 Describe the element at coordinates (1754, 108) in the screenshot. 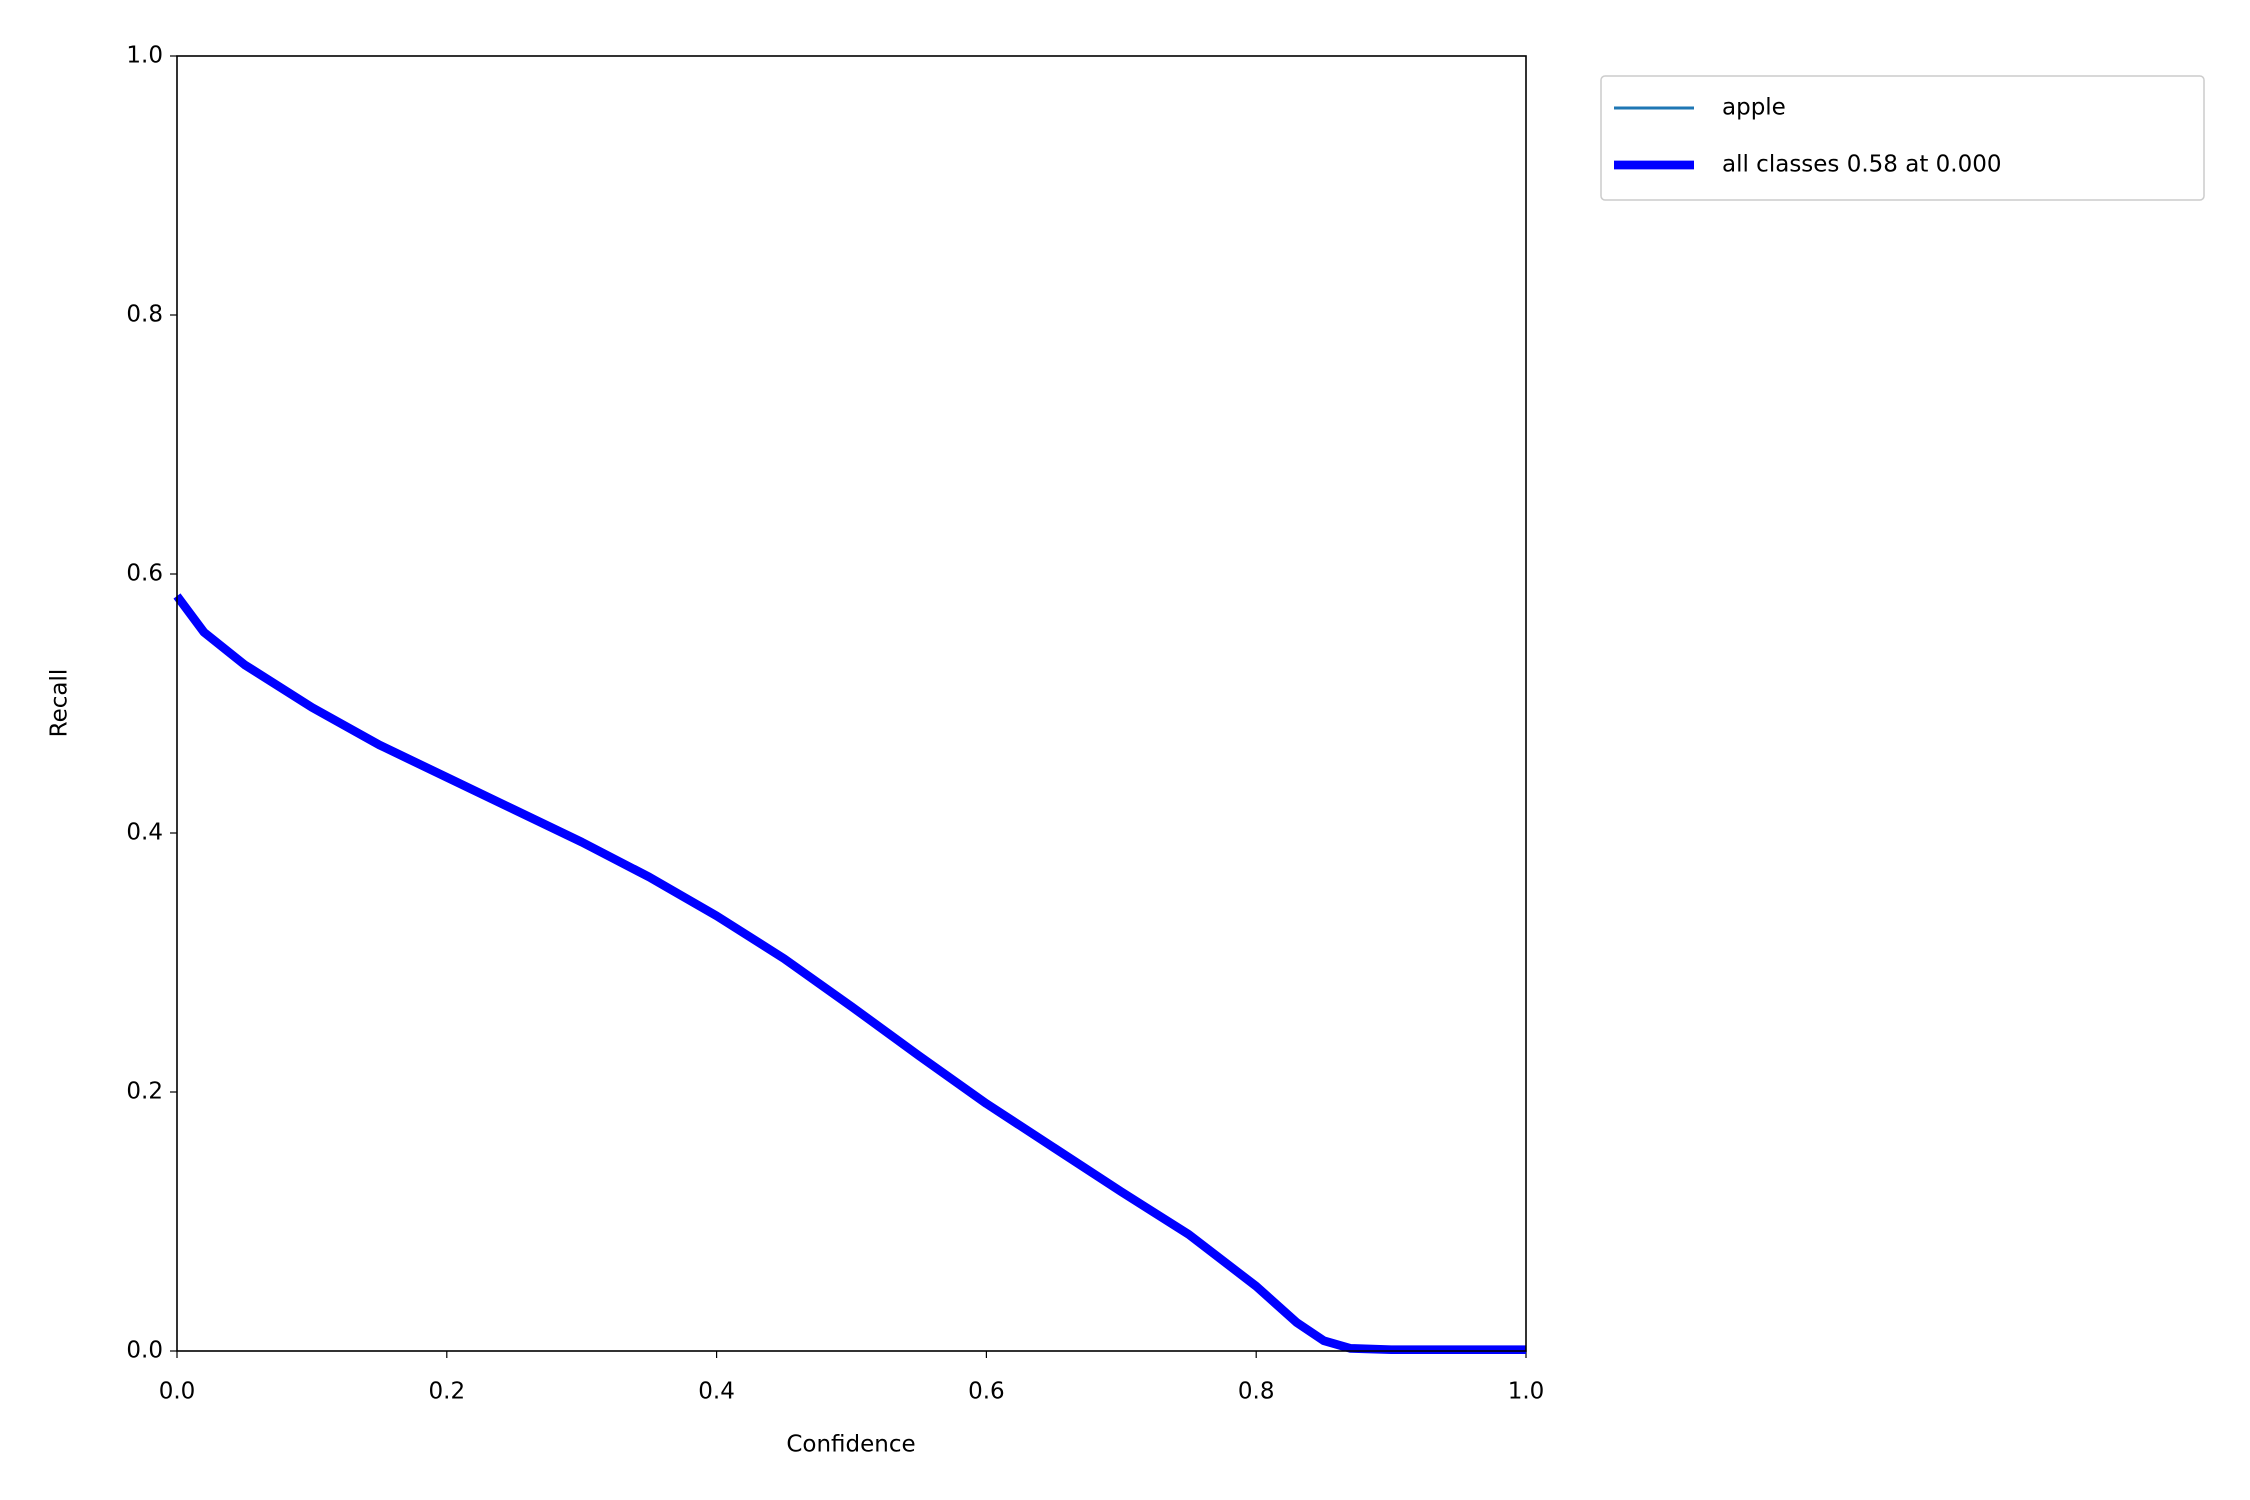

I see `legend-label: apple` at that location.